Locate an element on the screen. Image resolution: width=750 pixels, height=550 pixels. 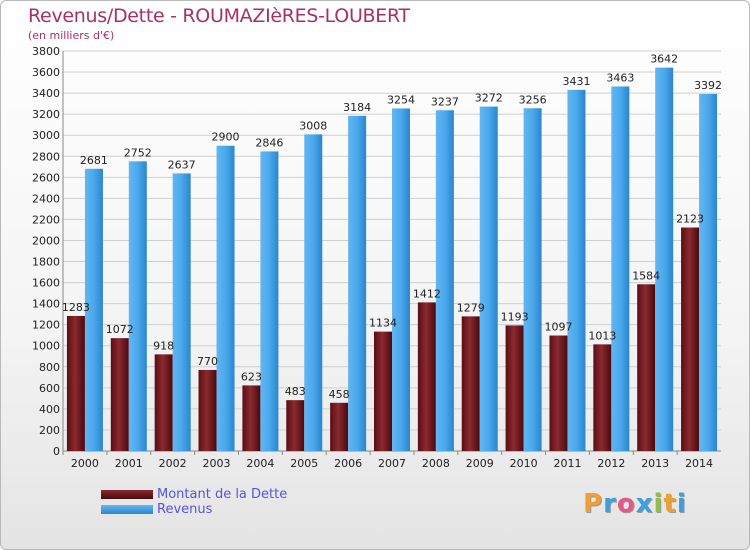
data-label-debt: 1584 is located at coordinates (646, 275).